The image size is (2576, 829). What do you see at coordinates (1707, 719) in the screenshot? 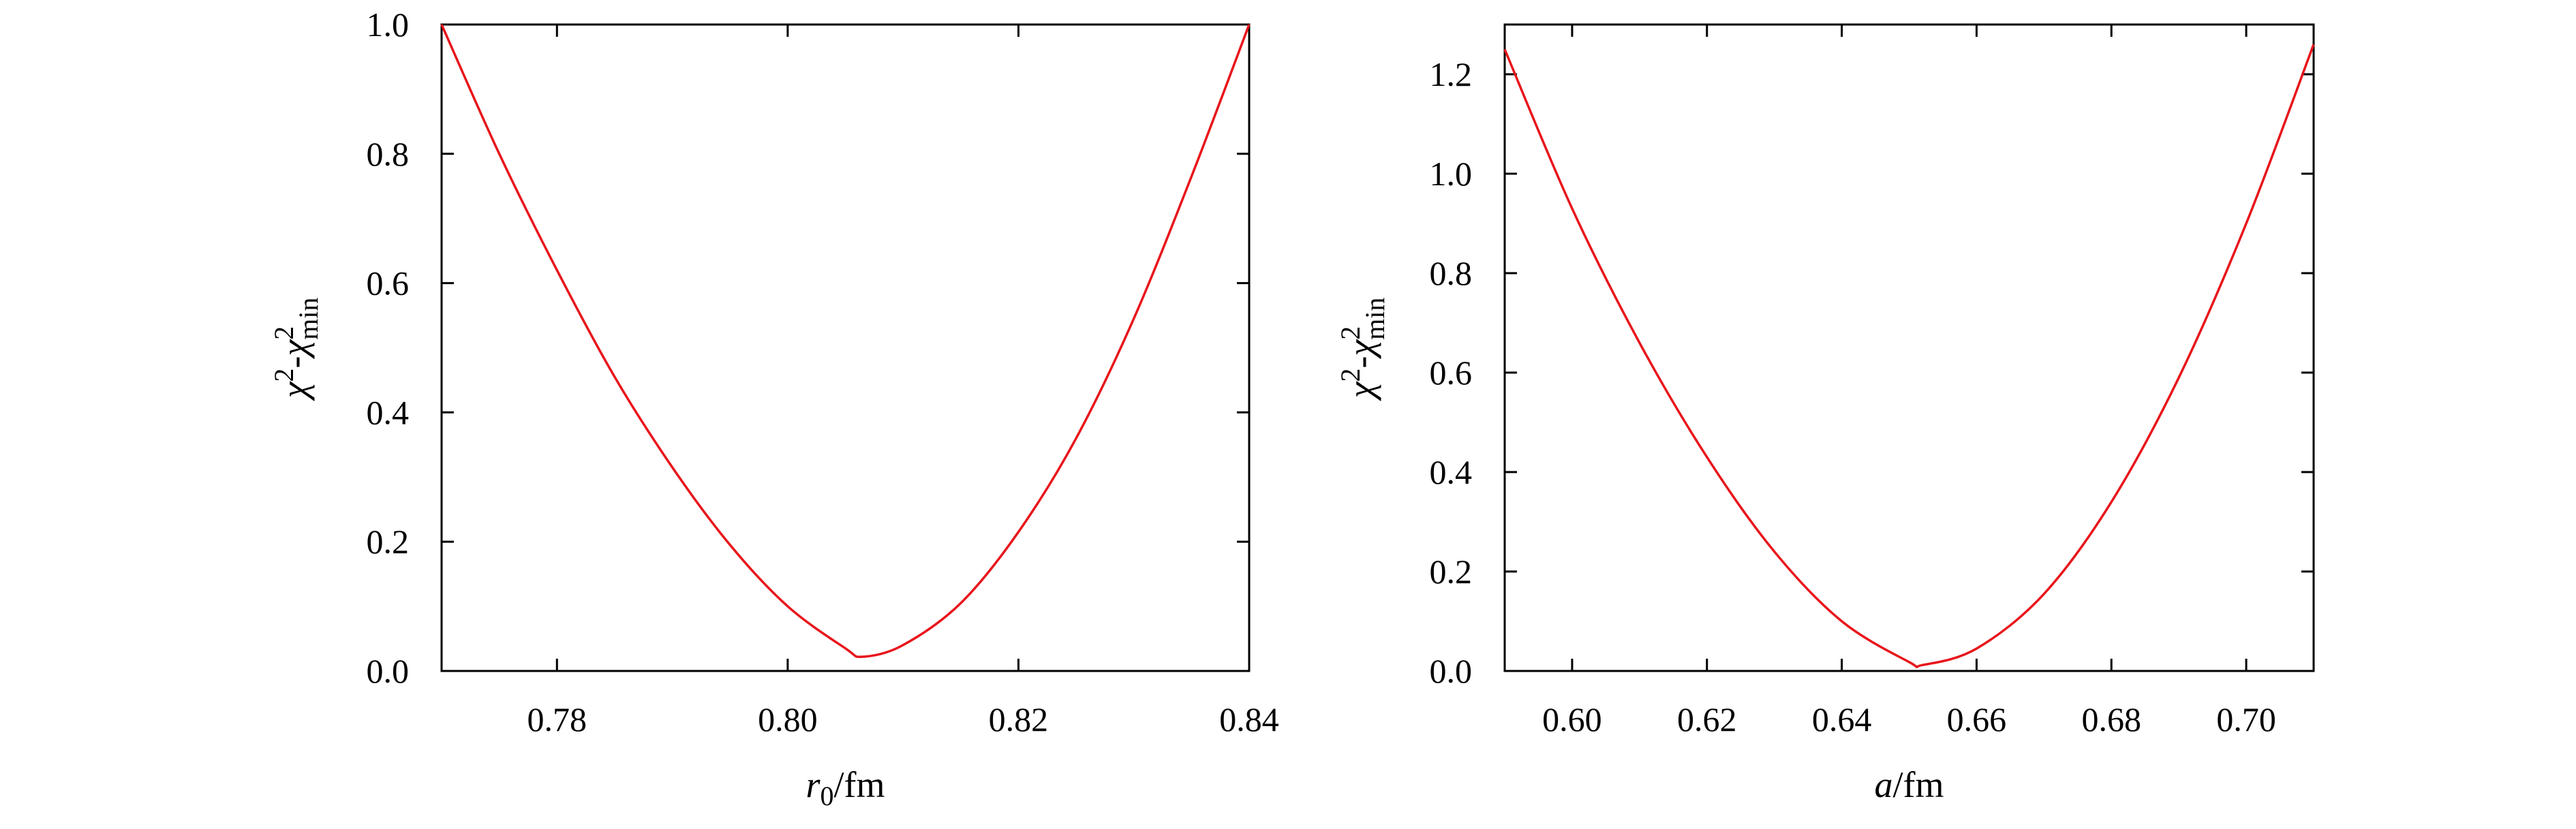
I see `x-tick-label: 0.62` at bounding box center [1707, 719].